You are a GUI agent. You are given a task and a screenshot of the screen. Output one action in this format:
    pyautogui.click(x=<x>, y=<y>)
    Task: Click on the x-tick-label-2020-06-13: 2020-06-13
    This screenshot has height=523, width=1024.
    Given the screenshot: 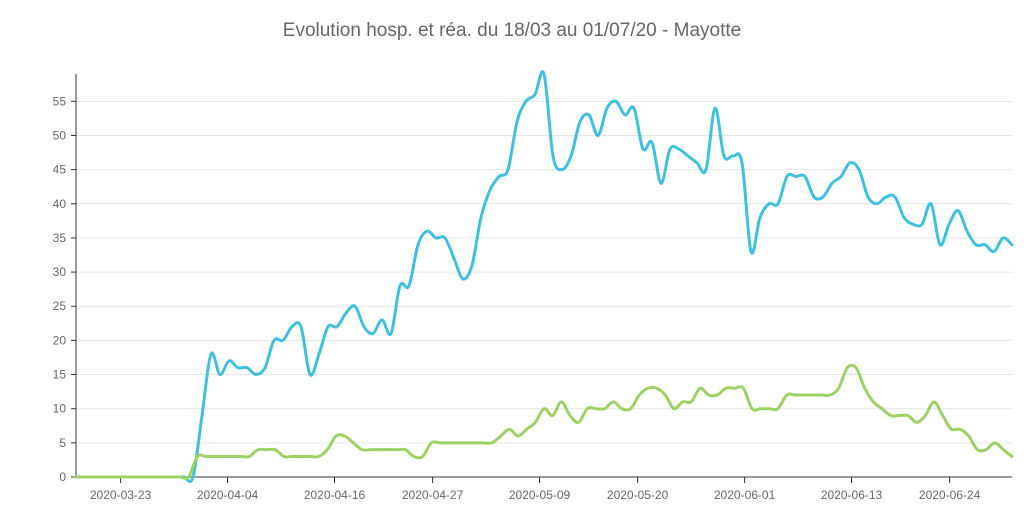 What is the action you would take?
    pyautogui.click(x=852, y=495)
    